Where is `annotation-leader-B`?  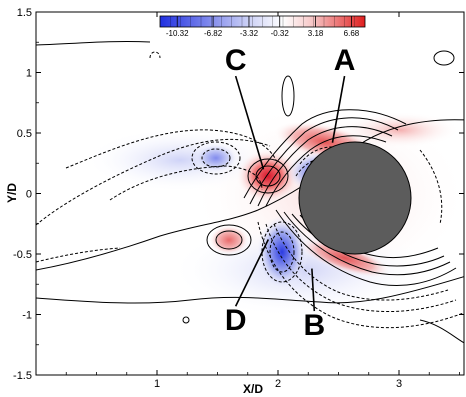
annotation-leader-B is located at coordinates (313, 290).